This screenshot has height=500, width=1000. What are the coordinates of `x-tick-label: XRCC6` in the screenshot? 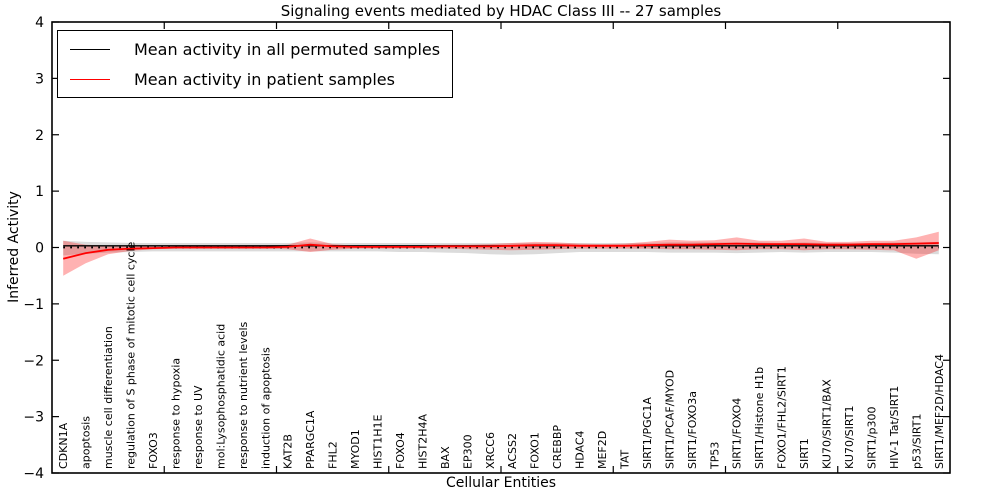 It's located at (490, 450).